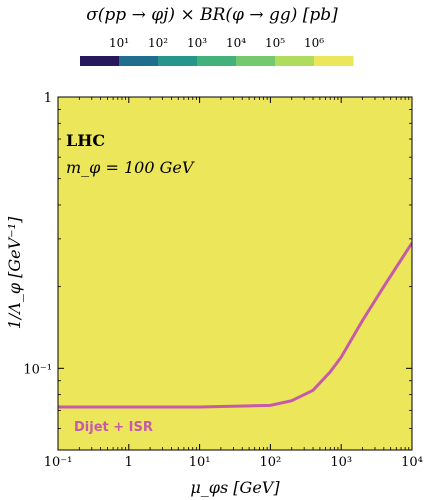  What do you see at coordinates (200, 462) in the screenshot?
I see `x-tick-label: 10¹` at bounding box center [200, 462].